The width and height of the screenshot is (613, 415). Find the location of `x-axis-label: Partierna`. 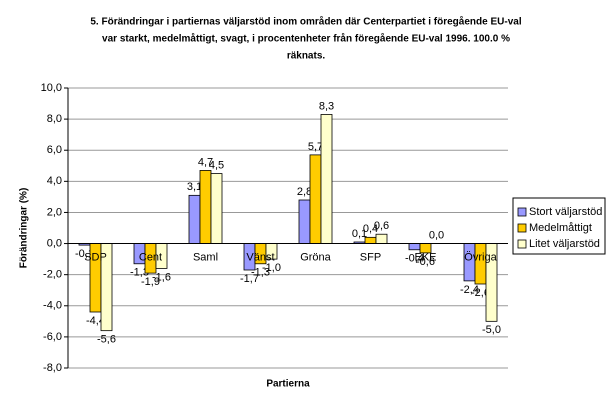

x-axis-label: Partierna is located at coordinates (288, 384).